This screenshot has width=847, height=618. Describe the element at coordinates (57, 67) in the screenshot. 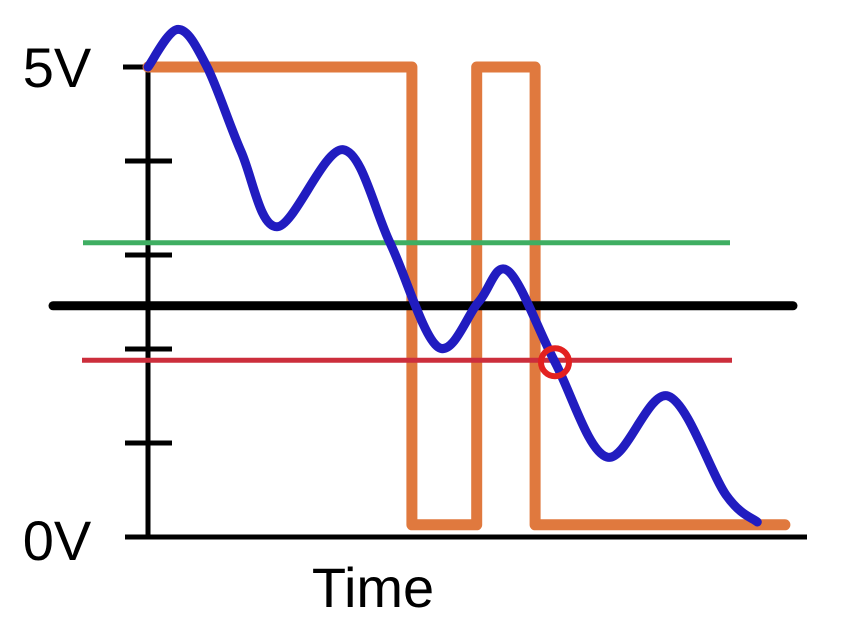

I see `y-axis-top-label: 5V` at that location.